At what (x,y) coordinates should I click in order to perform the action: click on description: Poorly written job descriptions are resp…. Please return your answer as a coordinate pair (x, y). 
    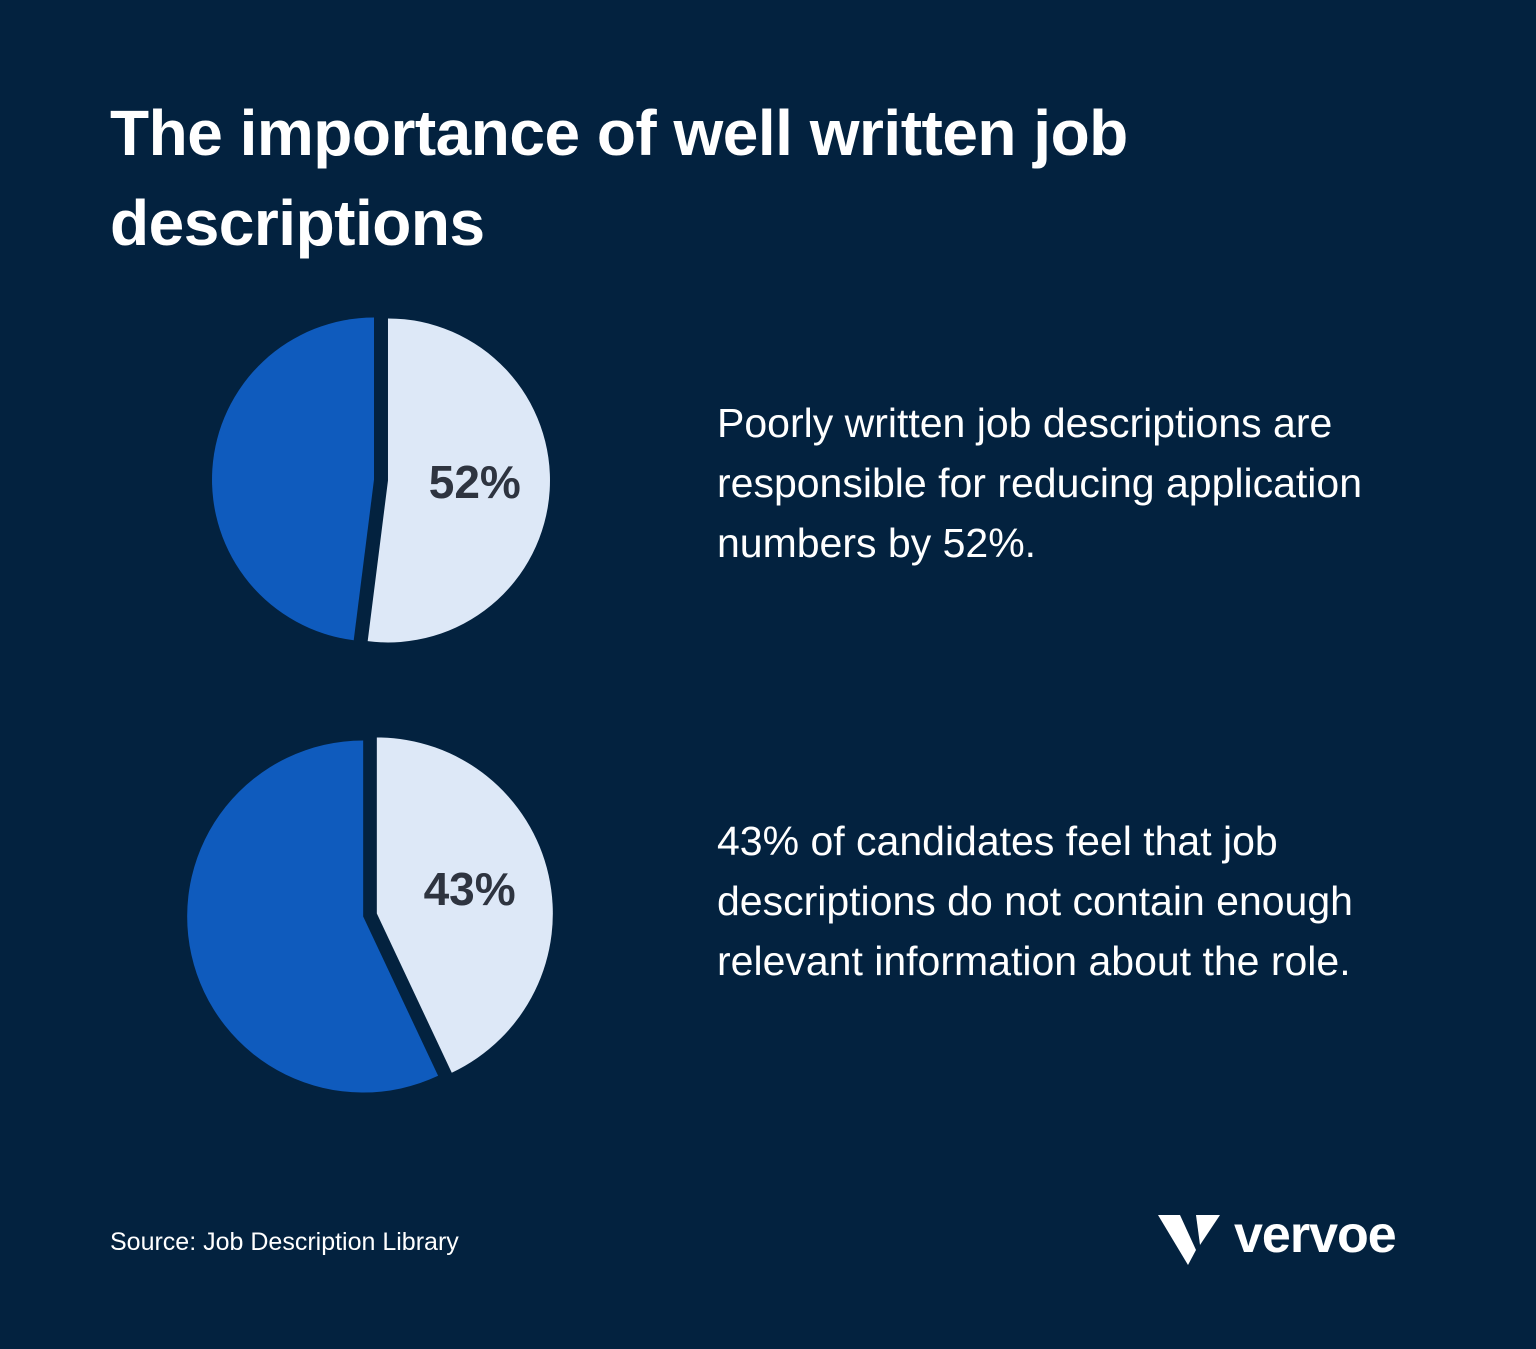
    Looking at the image, I should click on (1040, 483).